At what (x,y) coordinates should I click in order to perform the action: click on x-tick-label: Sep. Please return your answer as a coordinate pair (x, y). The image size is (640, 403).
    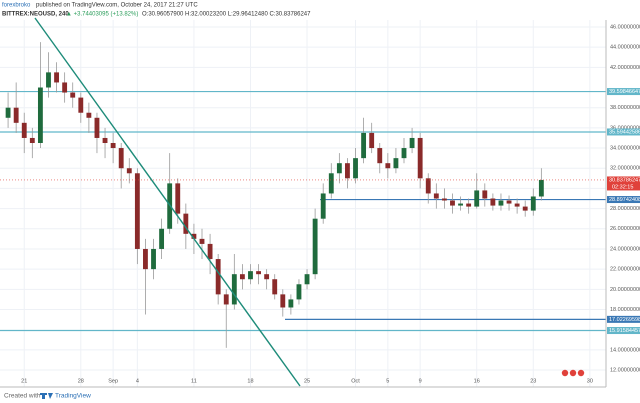
    Looking at the image, I should click on (113, 381).